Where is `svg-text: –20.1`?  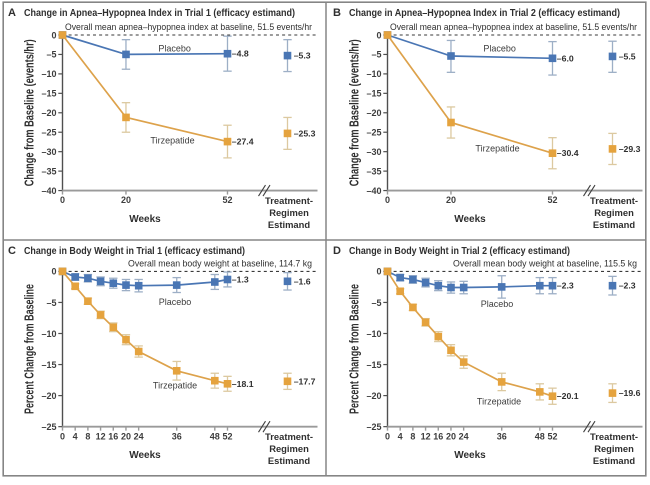 svg-text: –20.1 is located at coordinates (568, 396).